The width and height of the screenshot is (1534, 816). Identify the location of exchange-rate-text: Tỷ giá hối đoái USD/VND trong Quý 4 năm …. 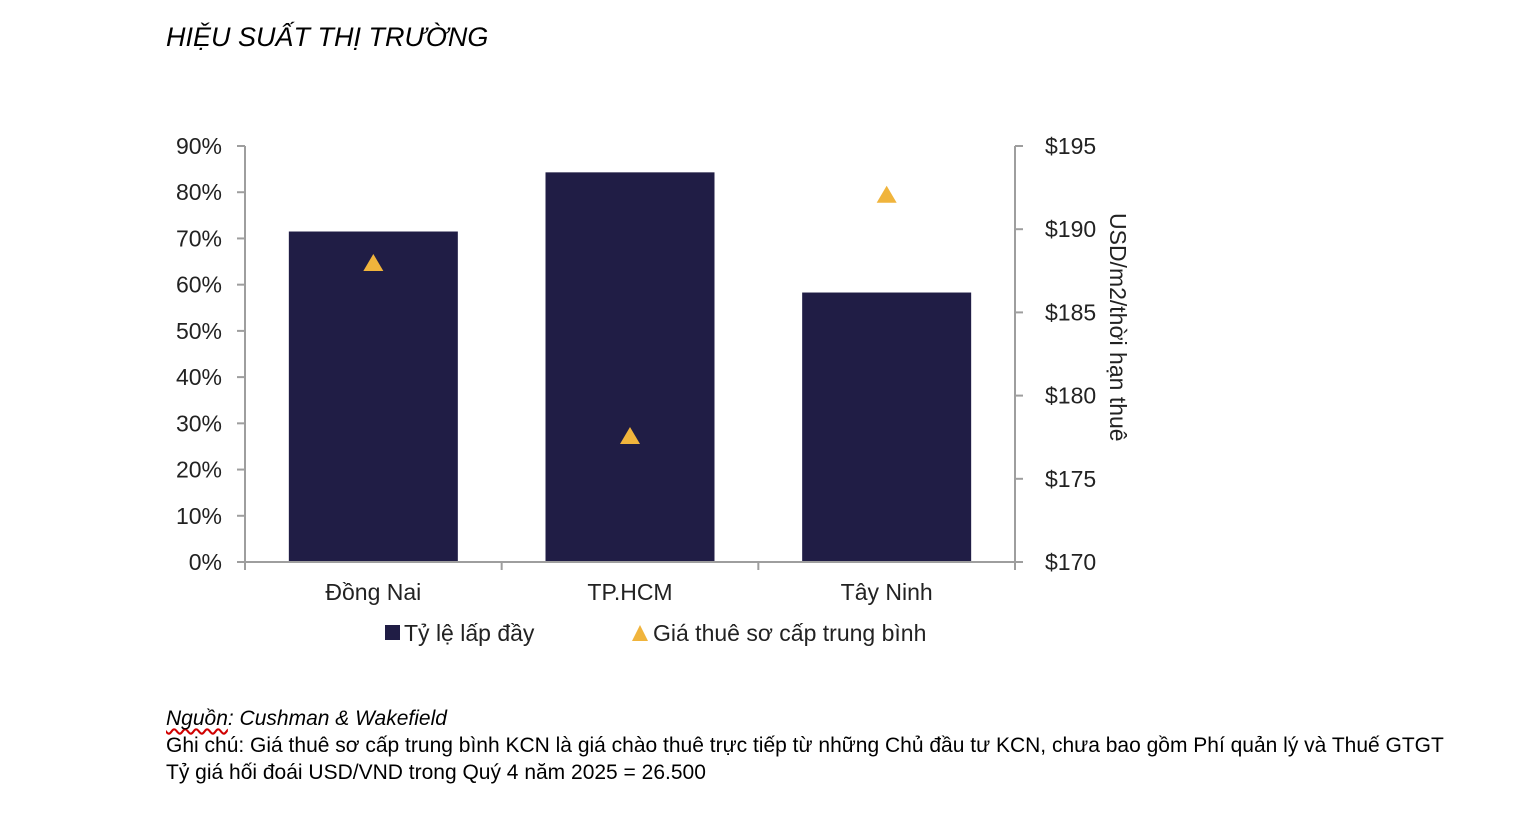
(436, 772).